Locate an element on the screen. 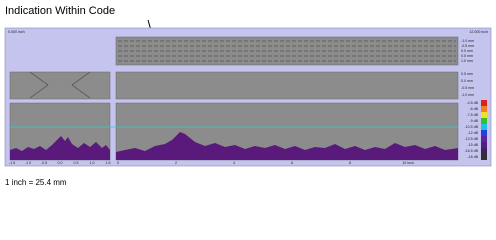 Image resolution: width=496 pixels, height=240 pixels. annotation: Indication Within Code is located at coordinates (60, 11).